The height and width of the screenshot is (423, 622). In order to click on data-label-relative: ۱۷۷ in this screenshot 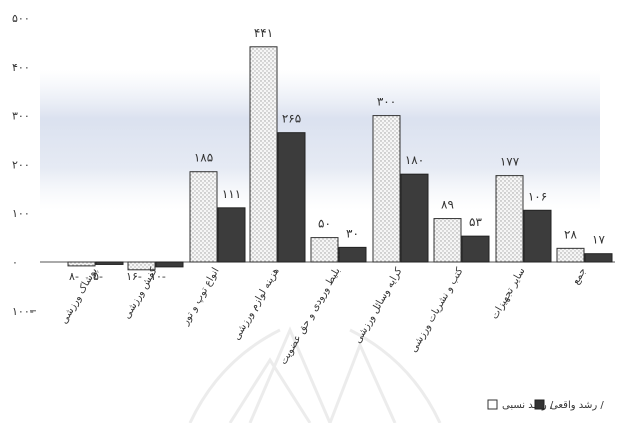, I will do `click(510, 162)`.